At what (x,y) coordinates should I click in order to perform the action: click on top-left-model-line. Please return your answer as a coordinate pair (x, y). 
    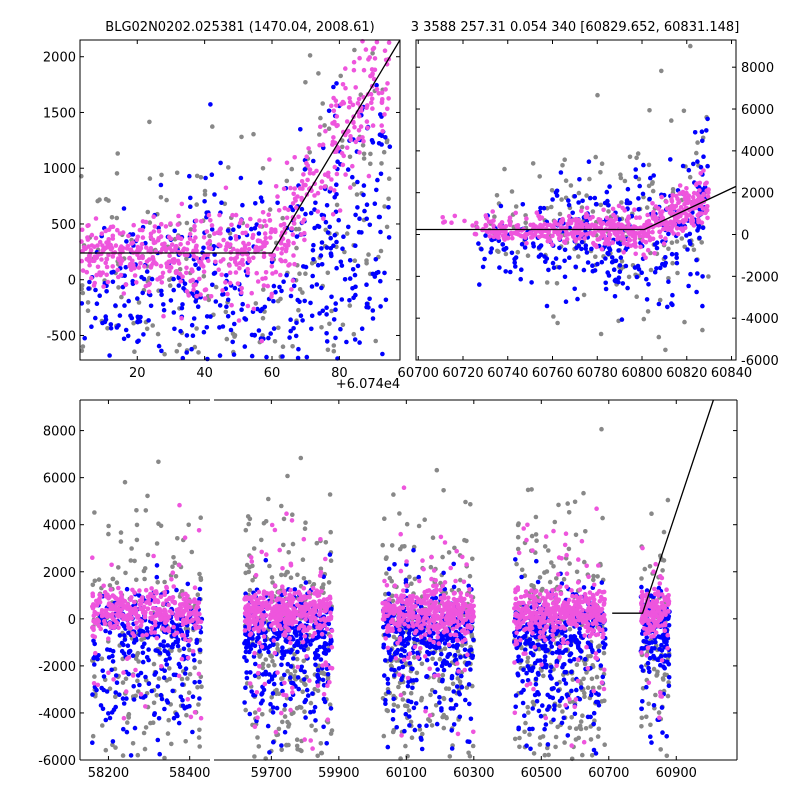
    Looking at the image, I should click on (240, 146).